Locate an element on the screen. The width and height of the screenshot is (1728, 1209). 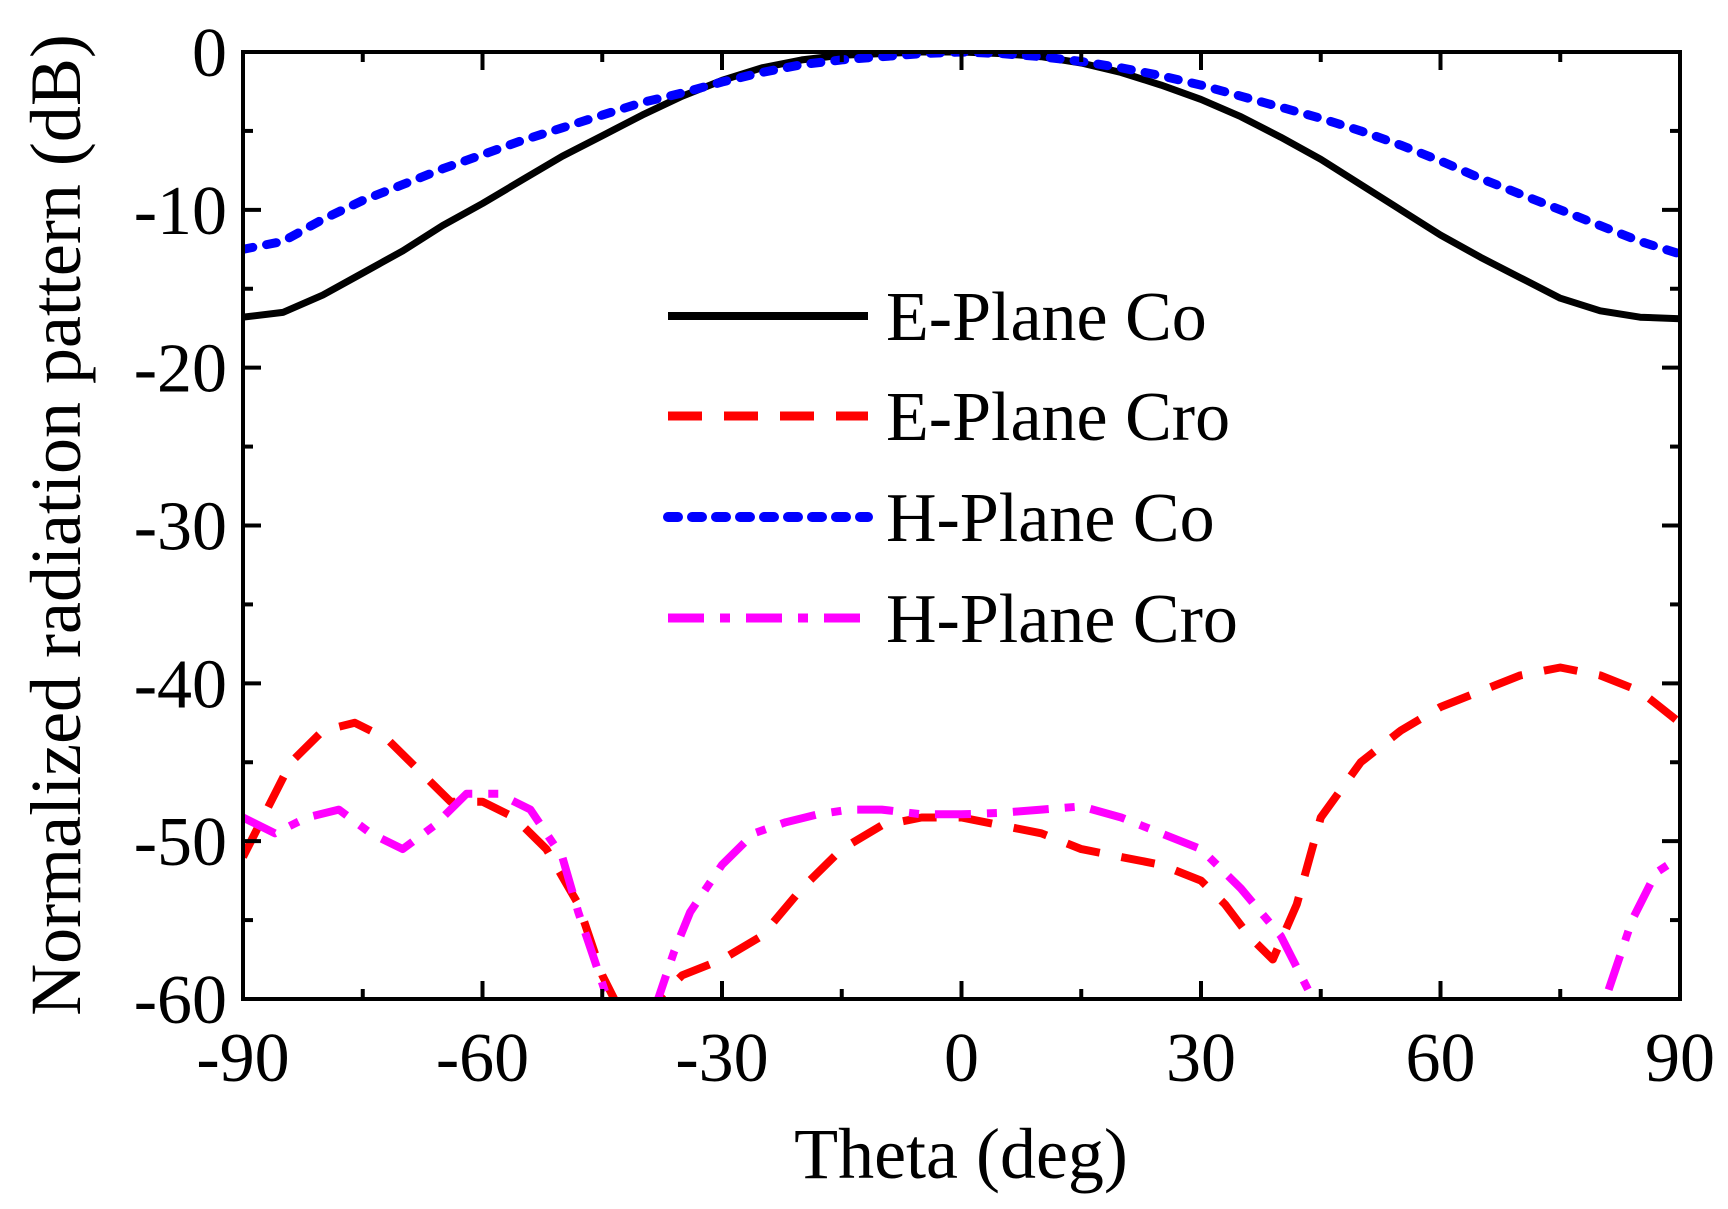
legend-label: H-Plane Co is located at coordinates (1050, 518).